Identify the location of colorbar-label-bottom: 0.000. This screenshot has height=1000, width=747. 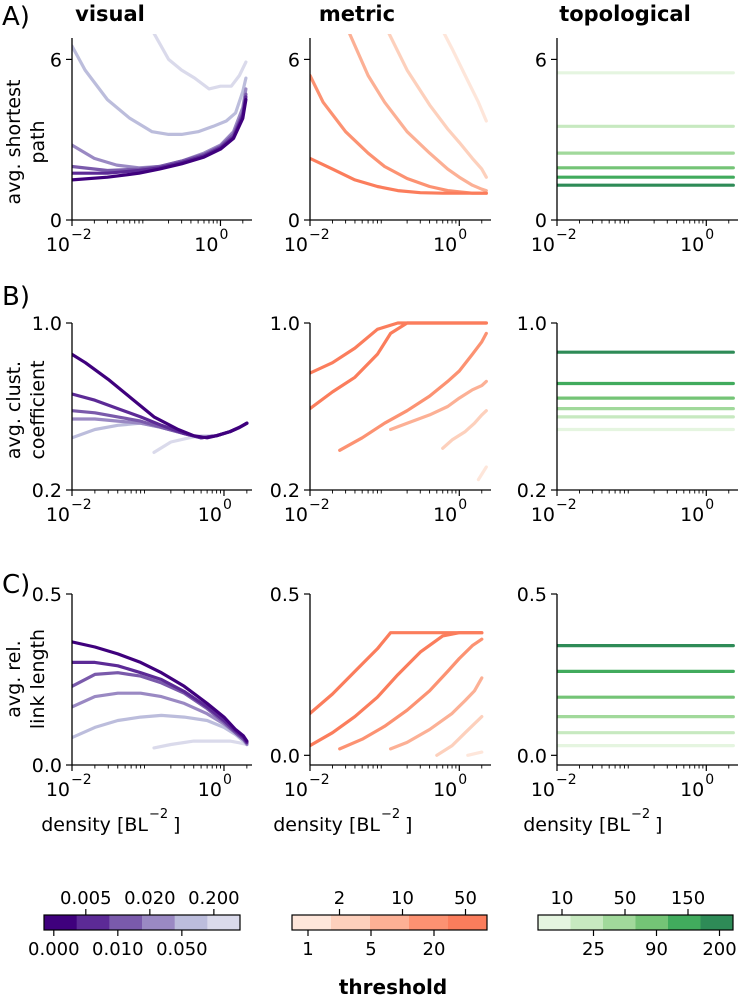
(54, 949).